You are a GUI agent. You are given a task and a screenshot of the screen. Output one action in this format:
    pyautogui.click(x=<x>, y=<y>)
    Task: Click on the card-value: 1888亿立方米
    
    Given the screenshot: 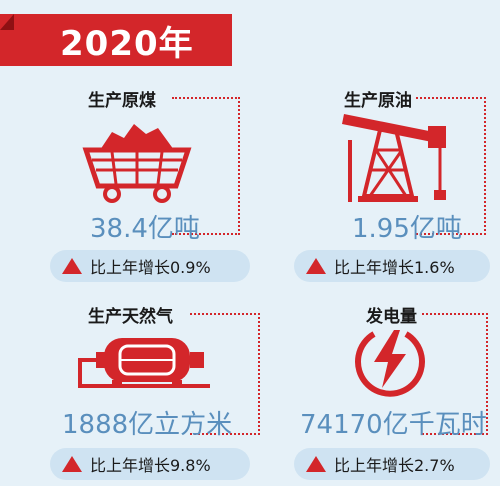 What is the action you would take?
    pyautogui.click(x=147, y=425)
    